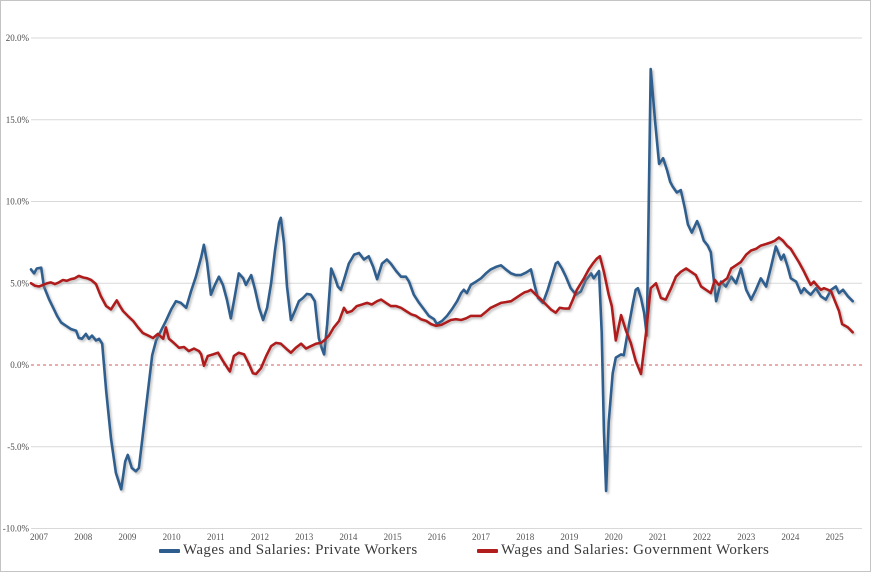  What do you see at coordinates (569, 537) in the screenshot?
I see `x-year-label: 2019` at bounding box center [569, 537].